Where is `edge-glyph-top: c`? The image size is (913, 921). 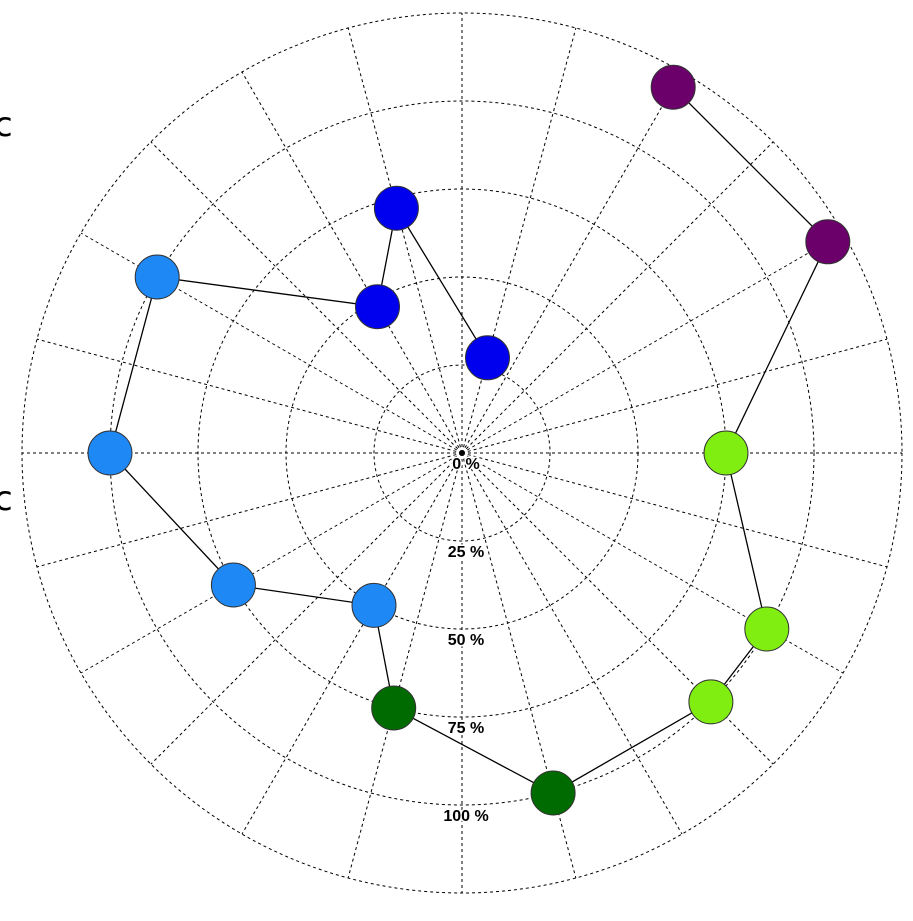
edge-glyph-top: c is located at coordinates (6, 125).